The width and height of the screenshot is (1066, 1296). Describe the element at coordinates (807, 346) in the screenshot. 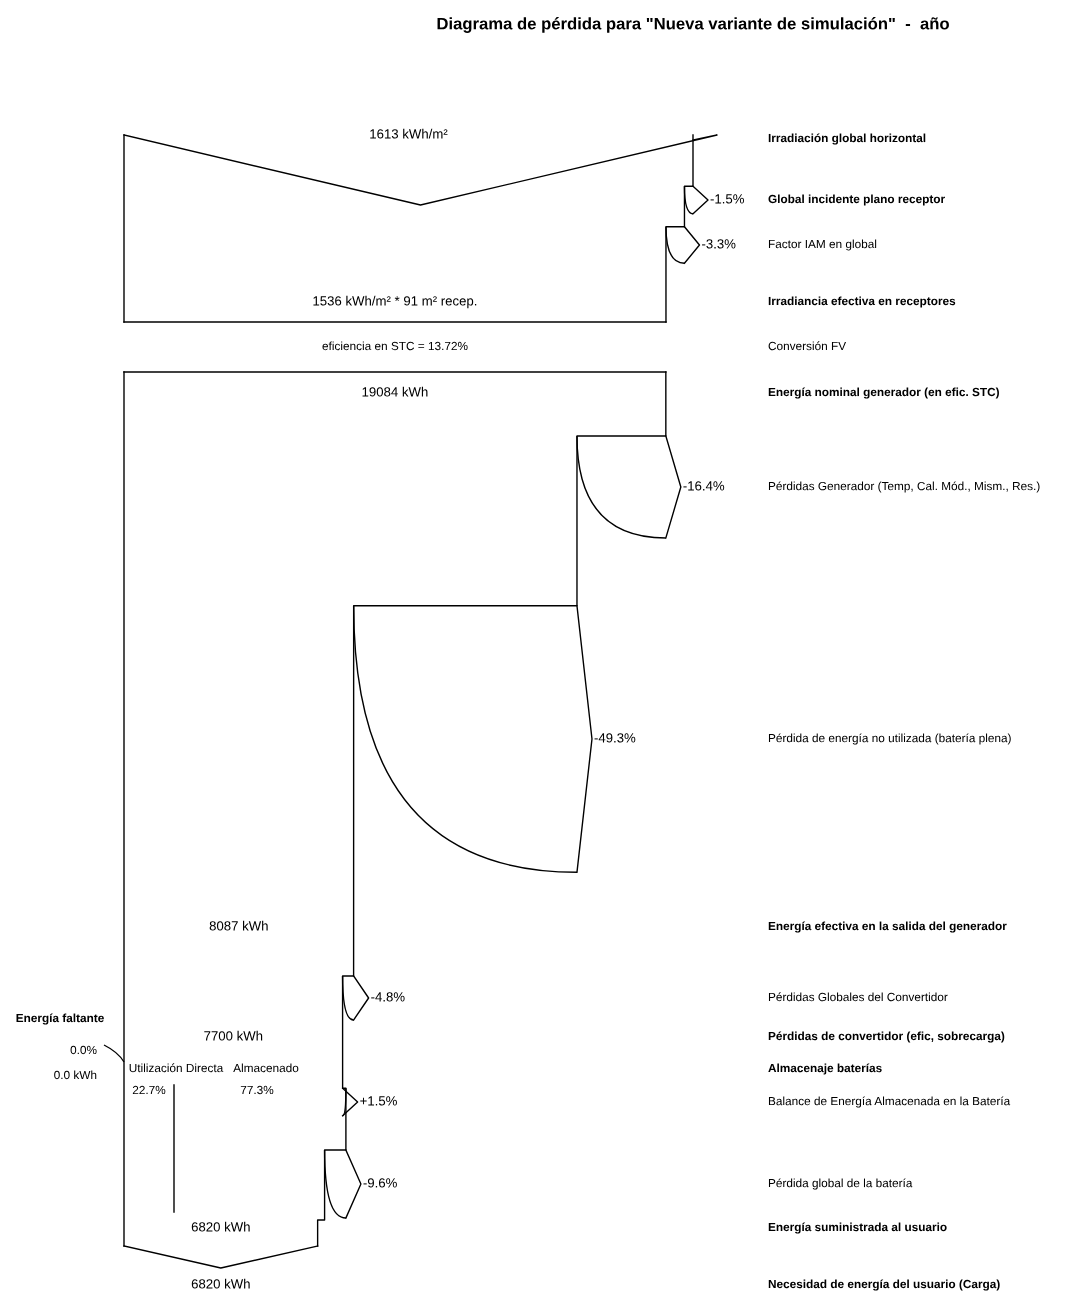

I see `category-label: Conversión FV` at that location.